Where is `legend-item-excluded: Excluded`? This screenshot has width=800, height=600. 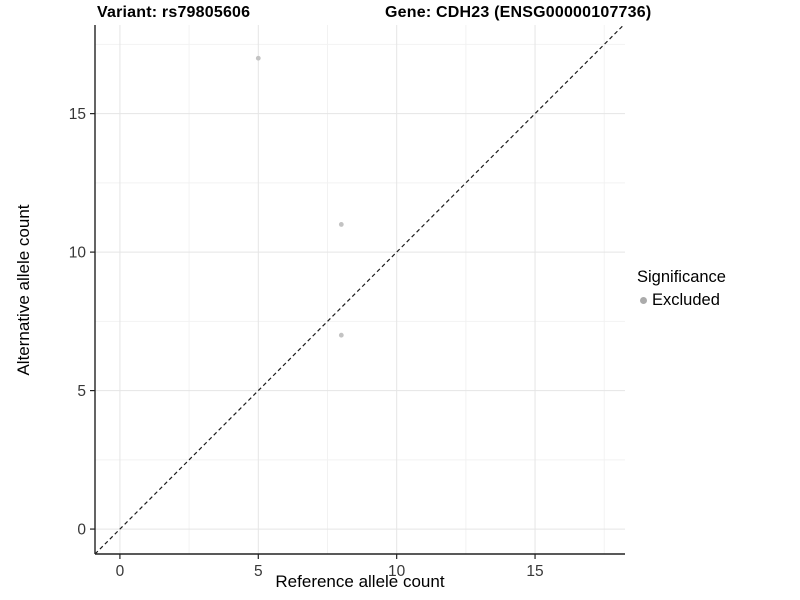 legend-item-excluded: Excluded is located at coordinates (683, 300).